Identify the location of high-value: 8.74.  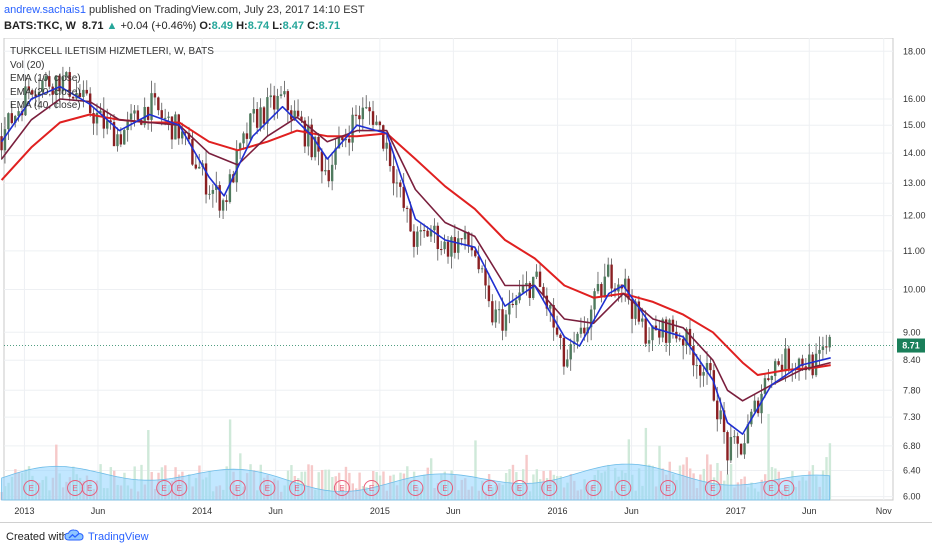
(258, 26).